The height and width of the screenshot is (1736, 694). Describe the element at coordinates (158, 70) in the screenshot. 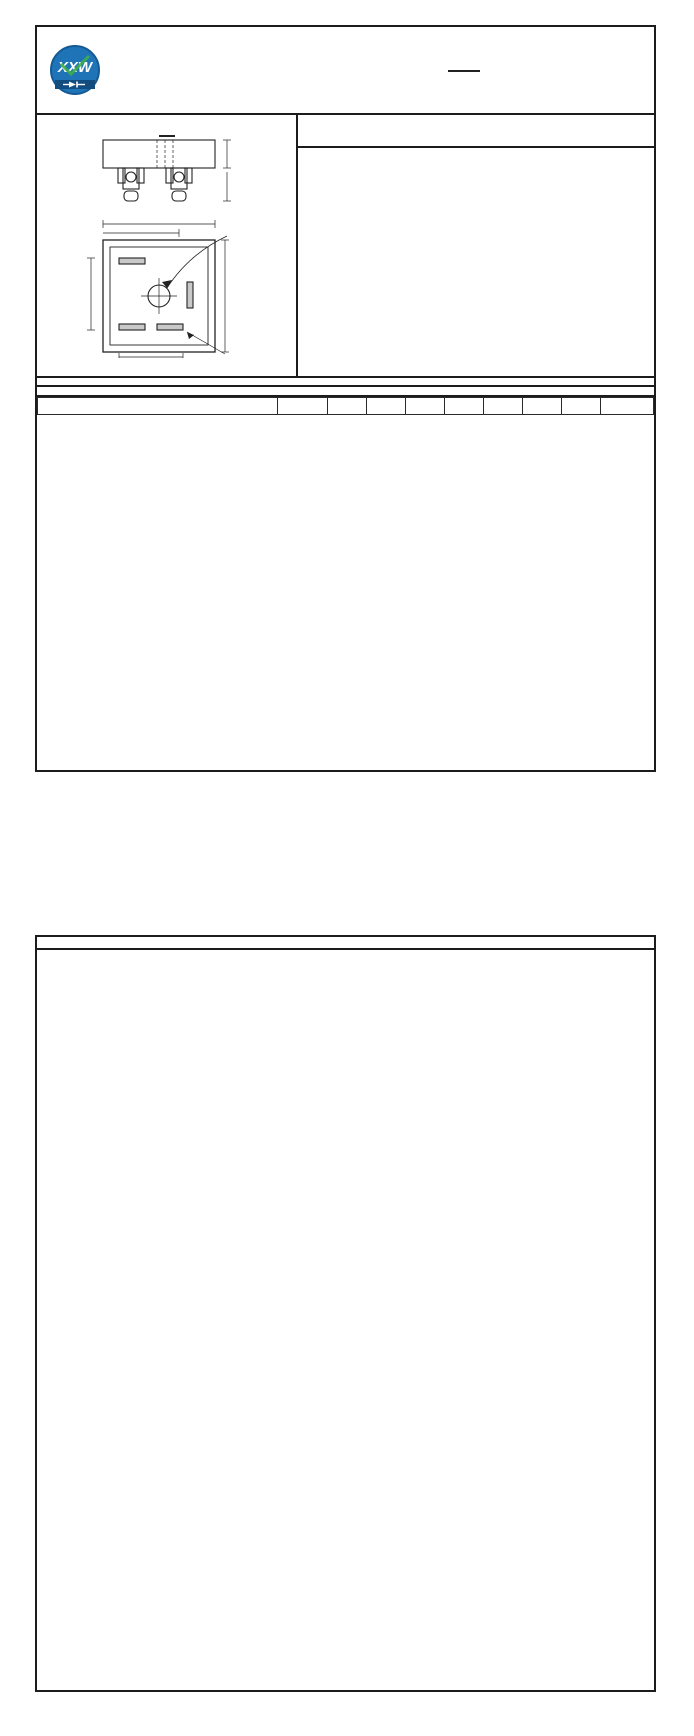

I see `logo: XXW` at that location.